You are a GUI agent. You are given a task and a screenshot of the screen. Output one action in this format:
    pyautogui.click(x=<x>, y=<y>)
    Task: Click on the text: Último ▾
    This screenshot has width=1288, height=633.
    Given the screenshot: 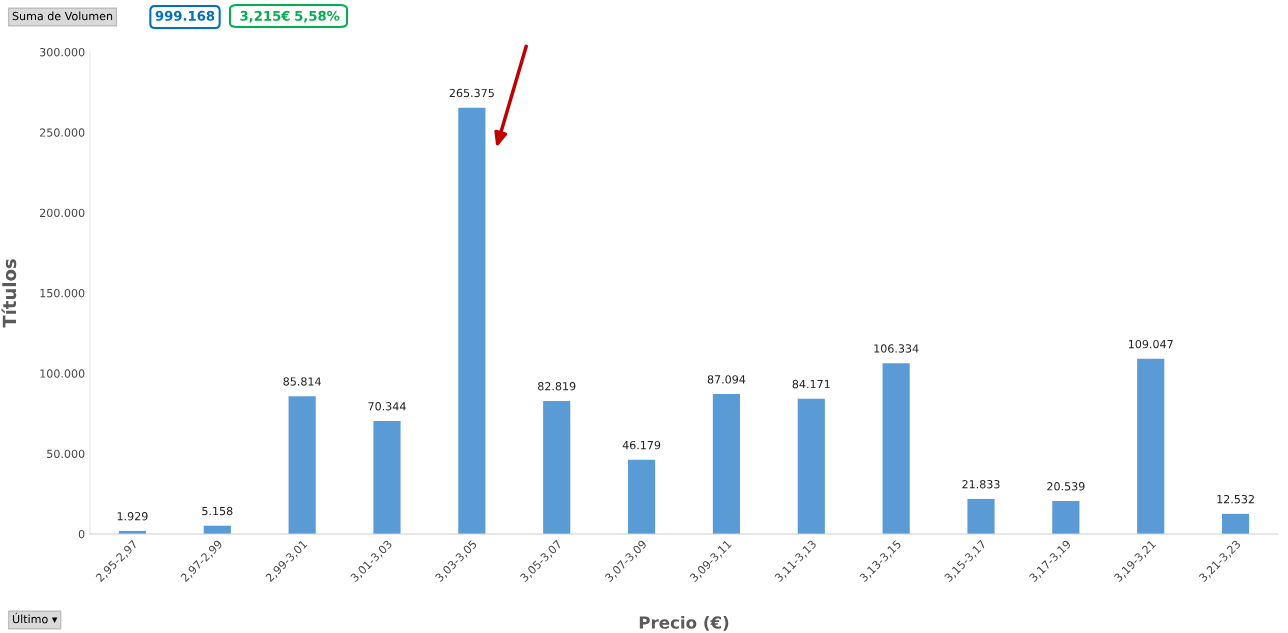 What is the action you would take?
    pyautogui.click(x=35, y=618)
    